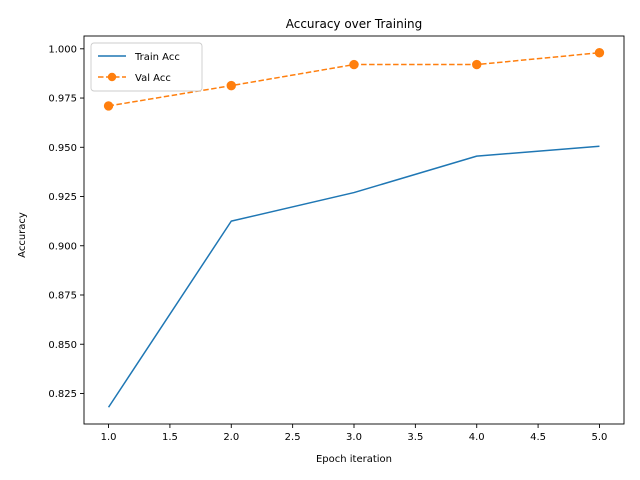 The image size is (640, 480). What do you see at coordinates (477, 437) in the screenshot?
I see `x-tick-label: 4.0` at bounding box center [477, 437].